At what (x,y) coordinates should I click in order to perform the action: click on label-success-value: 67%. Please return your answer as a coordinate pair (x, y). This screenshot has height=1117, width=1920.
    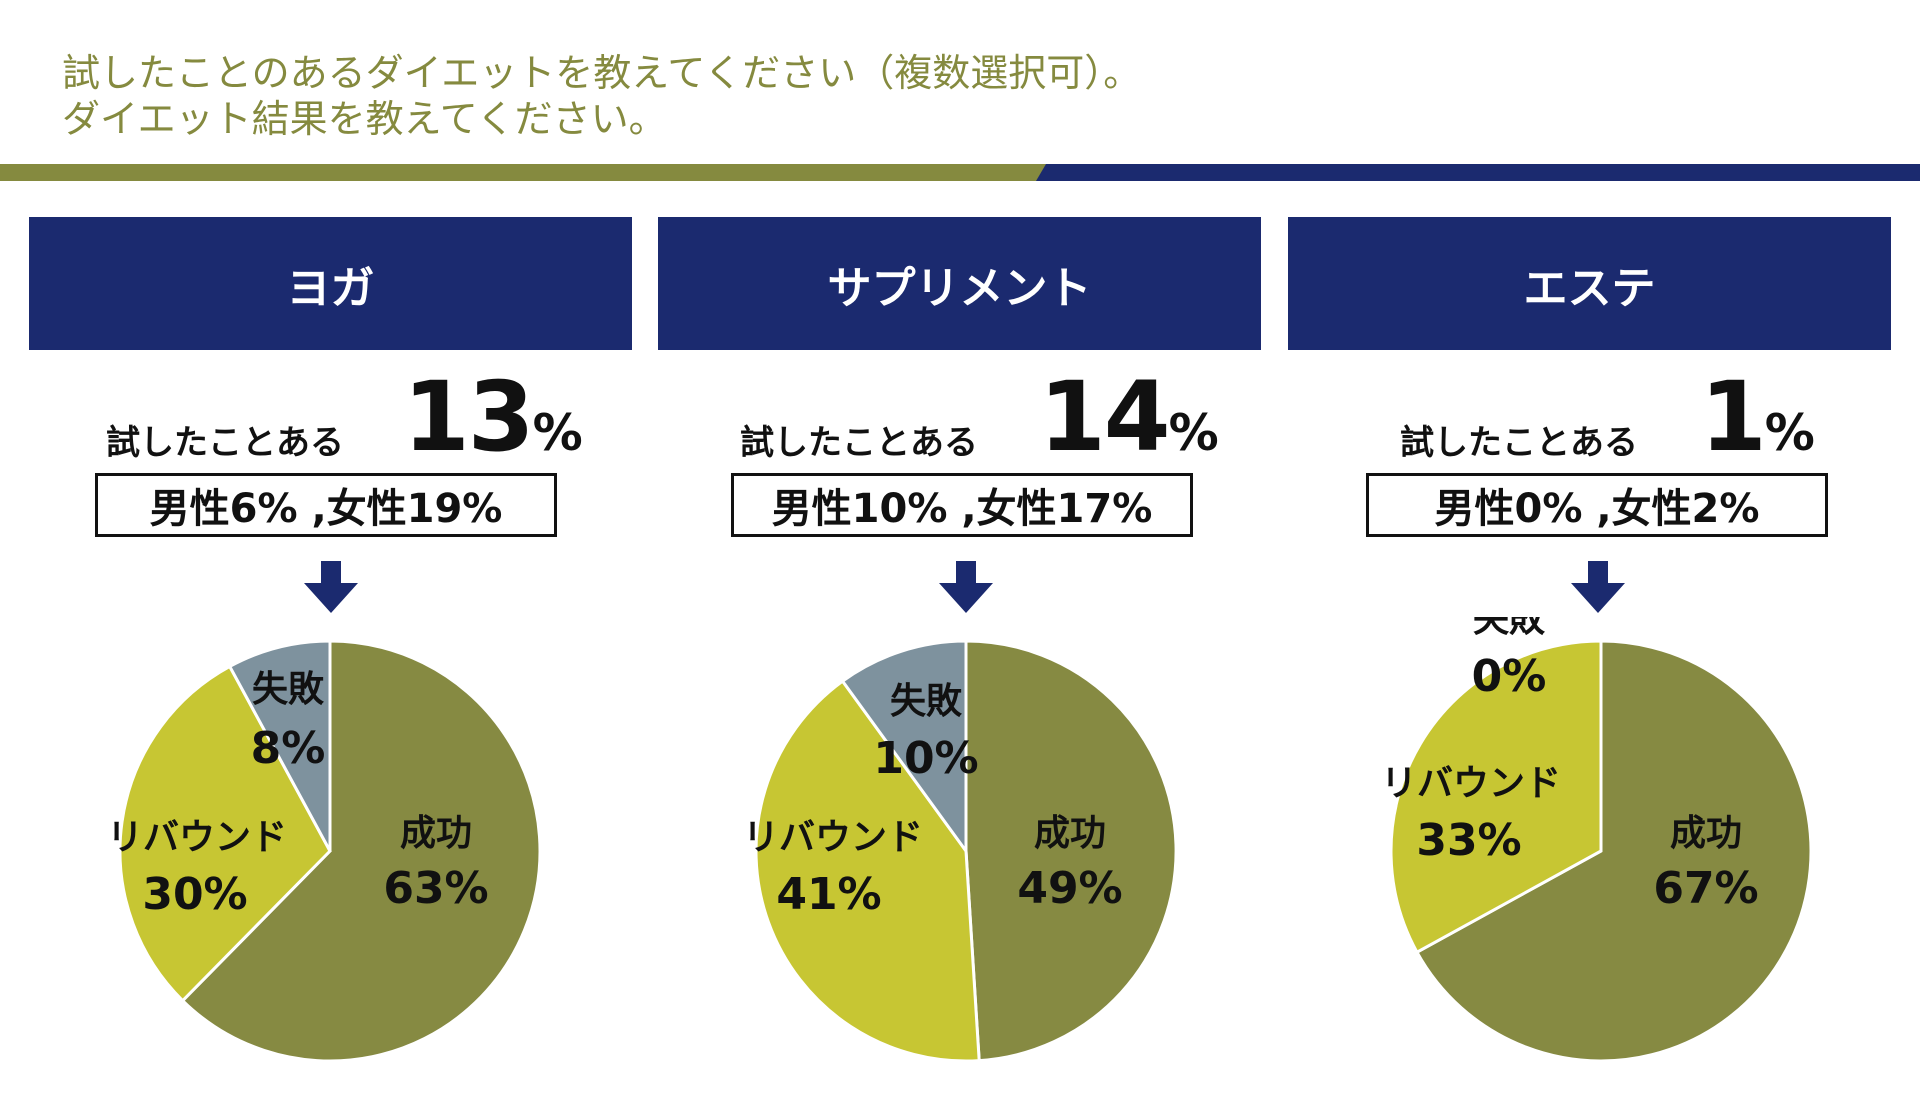
    Looking at the image, I should click on (1705, 888).